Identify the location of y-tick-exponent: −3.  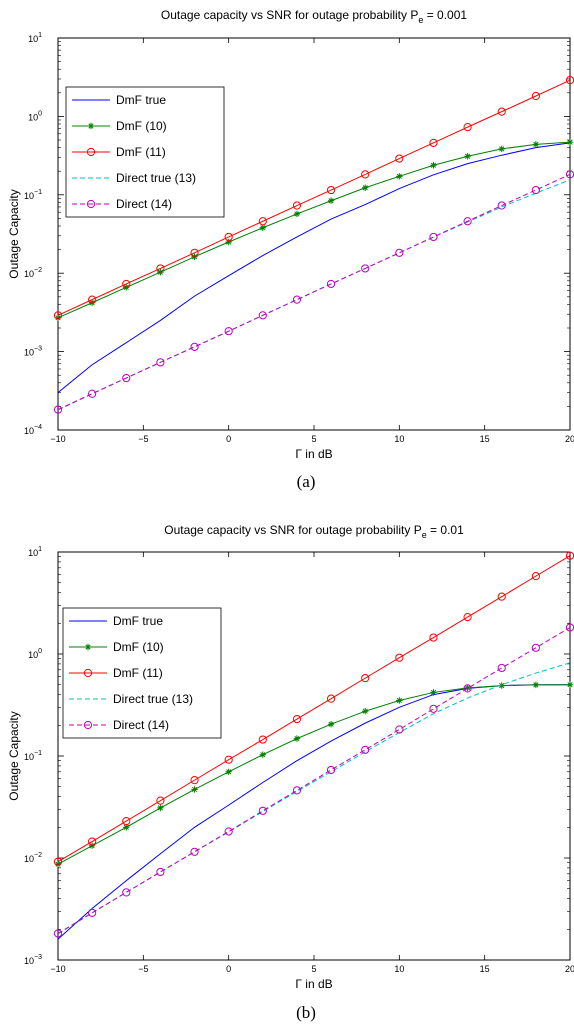
(38, 349).